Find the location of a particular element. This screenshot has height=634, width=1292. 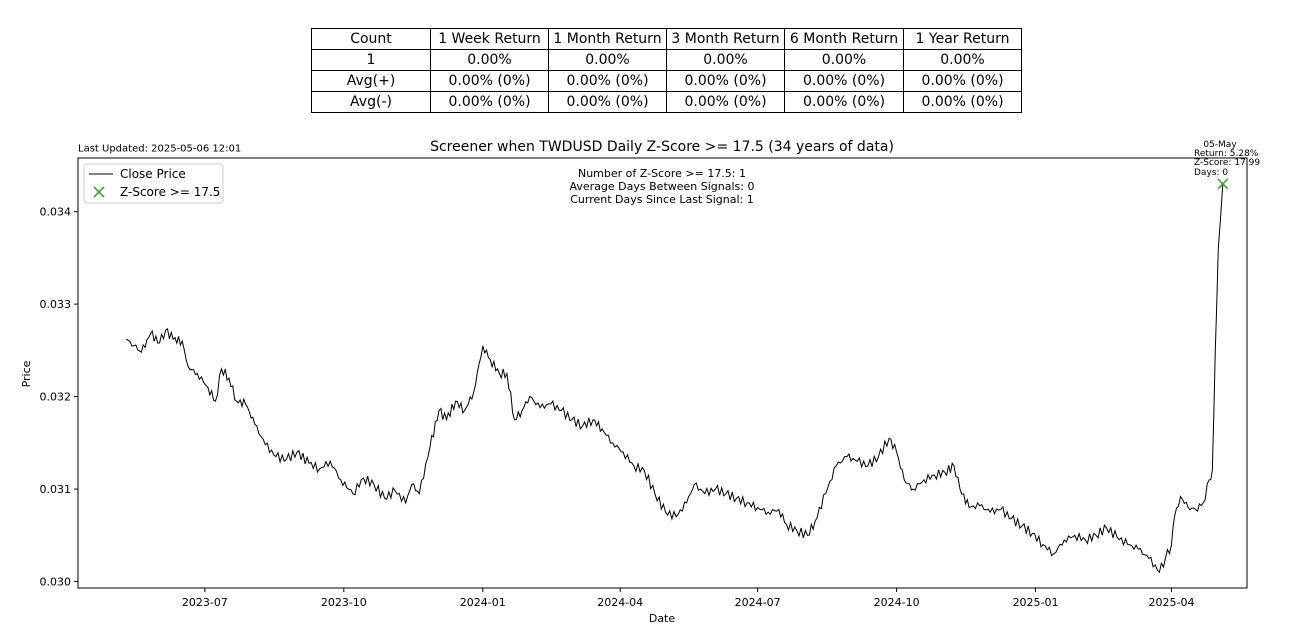

stats-line-average: Average Days Between Signals: 0 is located at coordinates (662, 186).